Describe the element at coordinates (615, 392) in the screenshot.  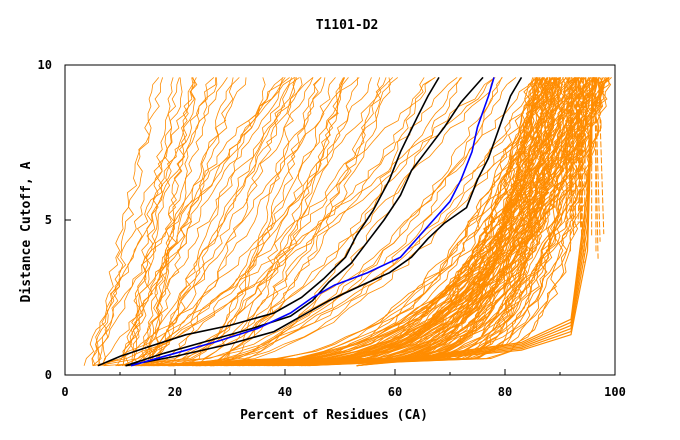
I see `x-tick-label: 100` at that location.